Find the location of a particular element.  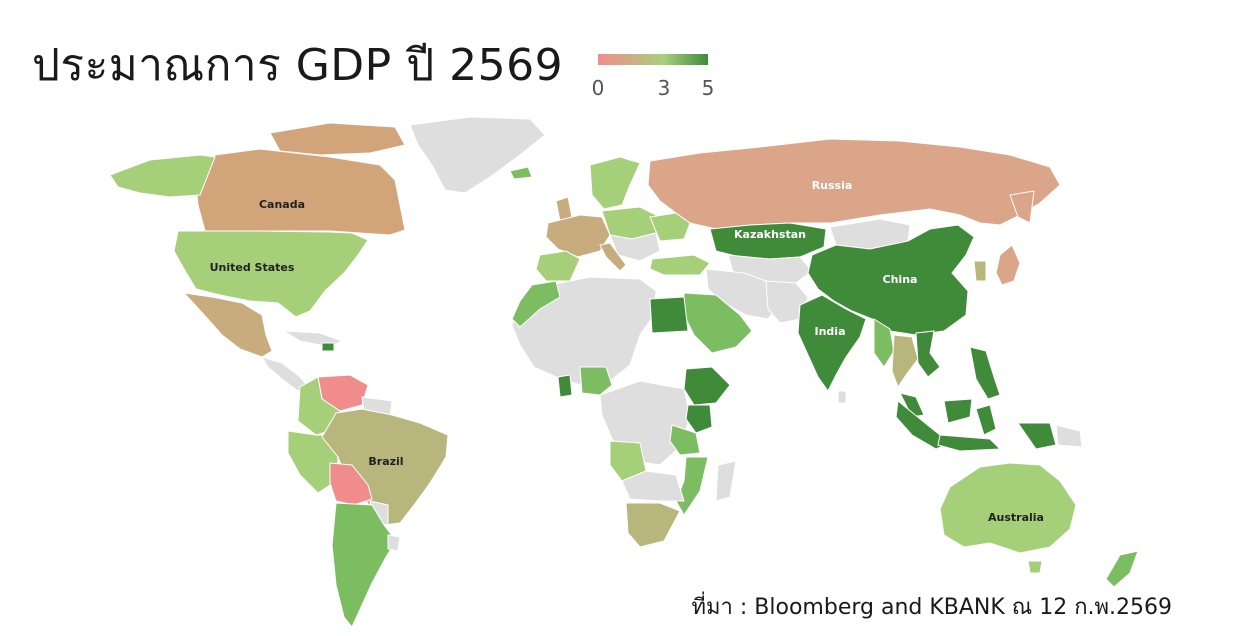

label-brazil: Brazil is located at coordinates (385, 461).